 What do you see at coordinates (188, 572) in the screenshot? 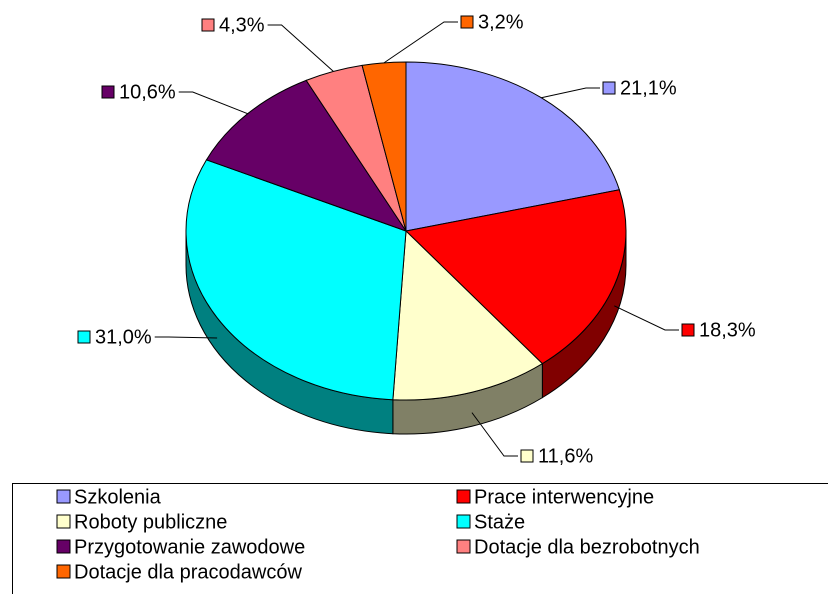
I see `legend-label: Dotacje dla pracodawców` at bounding box center [188, 572].